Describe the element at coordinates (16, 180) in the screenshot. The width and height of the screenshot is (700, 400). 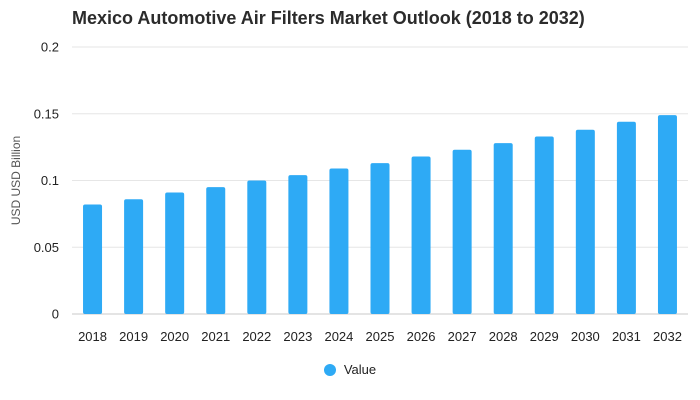
I see `y-axis-label: USD USD Billion` at that location.